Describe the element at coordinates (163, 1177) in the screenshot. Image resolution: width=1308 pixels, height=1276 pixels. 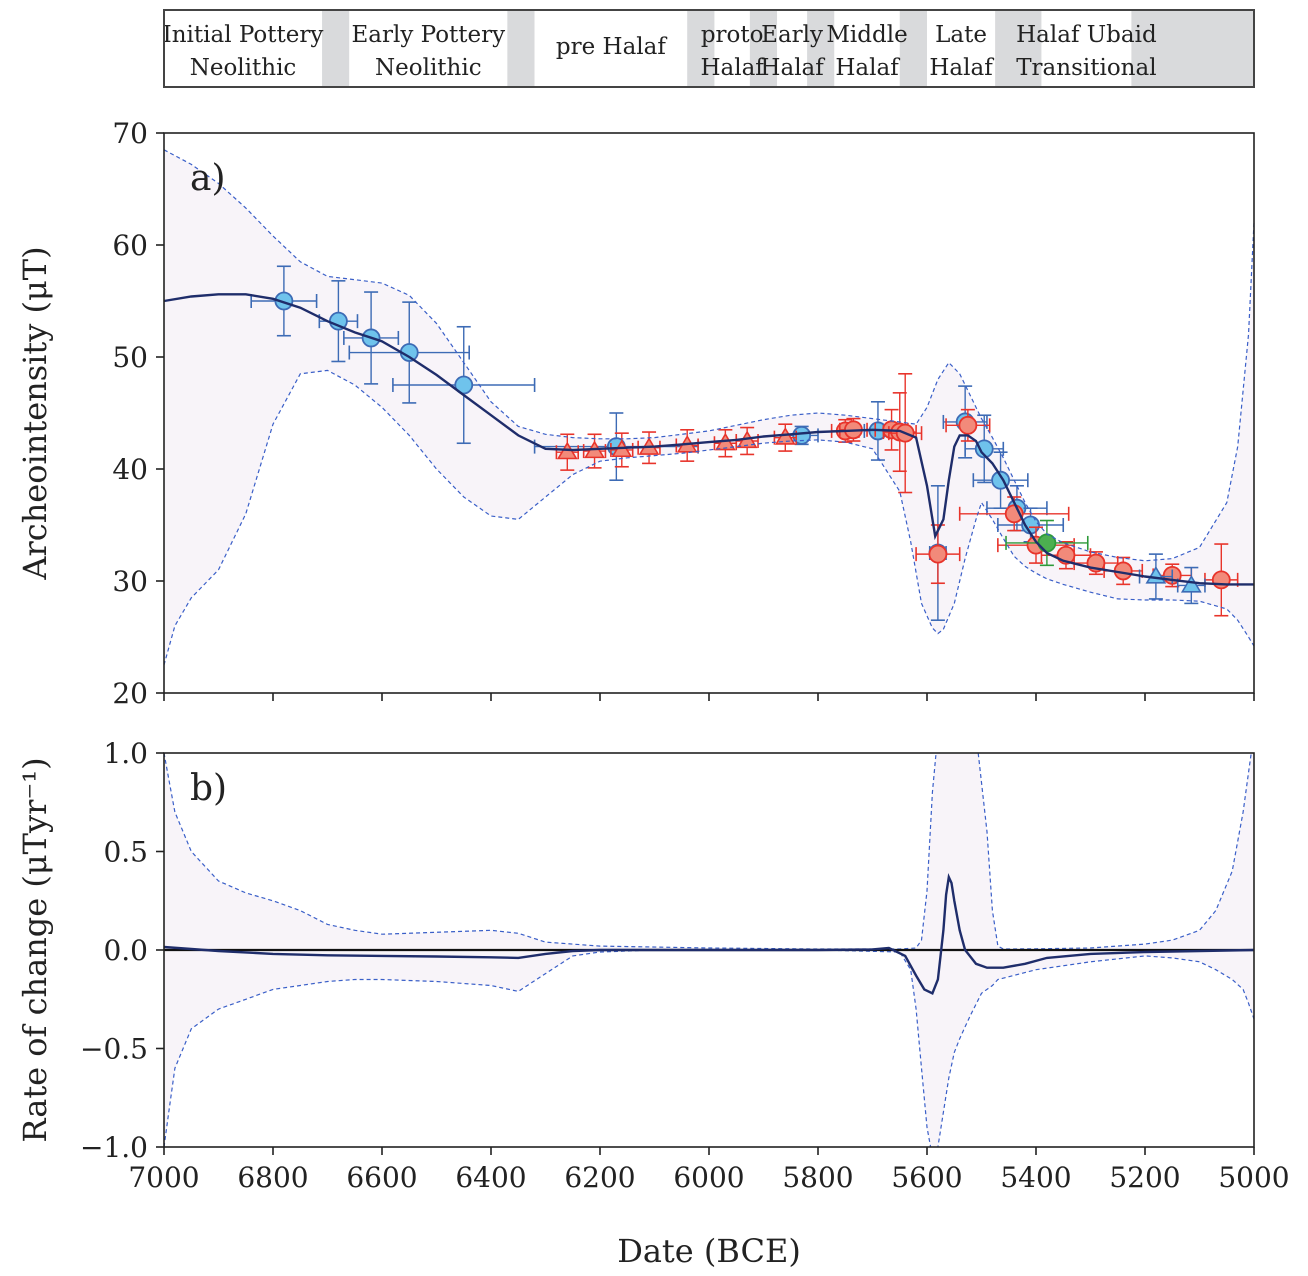
I see `x-tick-label: 7000` at that location.